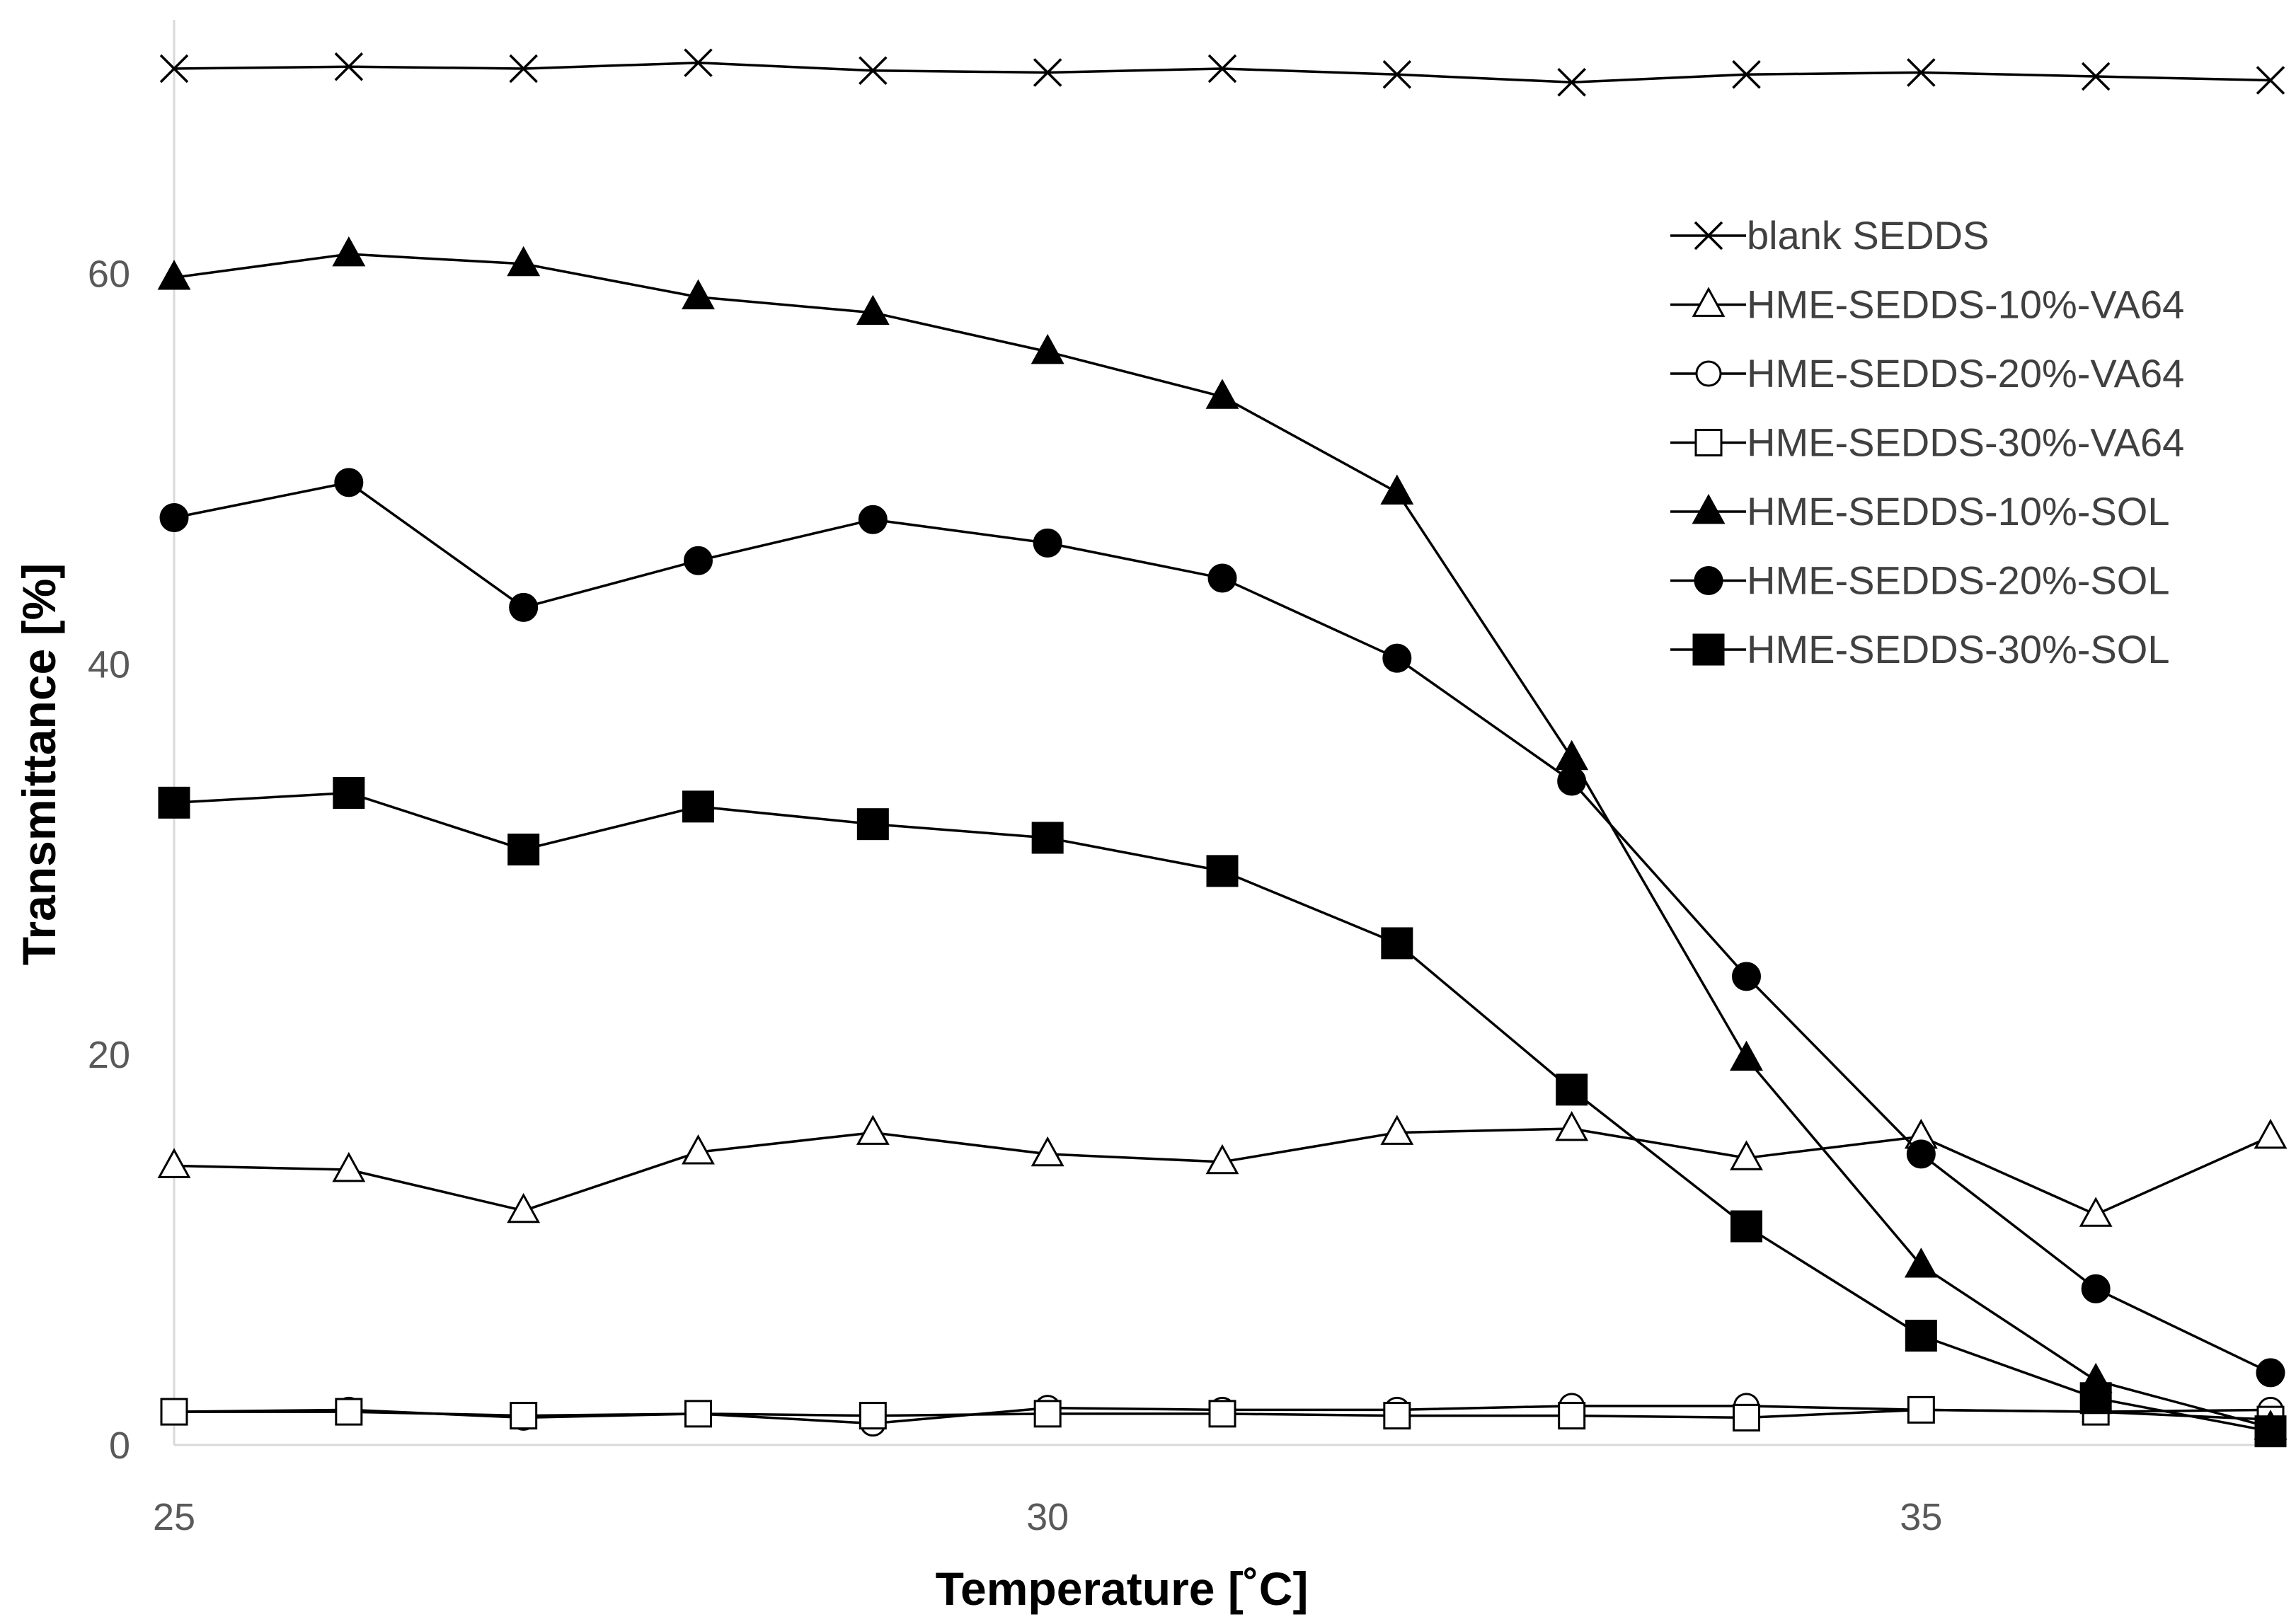 The height and width of the screenshot is (1624, 2296). I want to click on x-tick-label: 35, so click(1921, 1517).